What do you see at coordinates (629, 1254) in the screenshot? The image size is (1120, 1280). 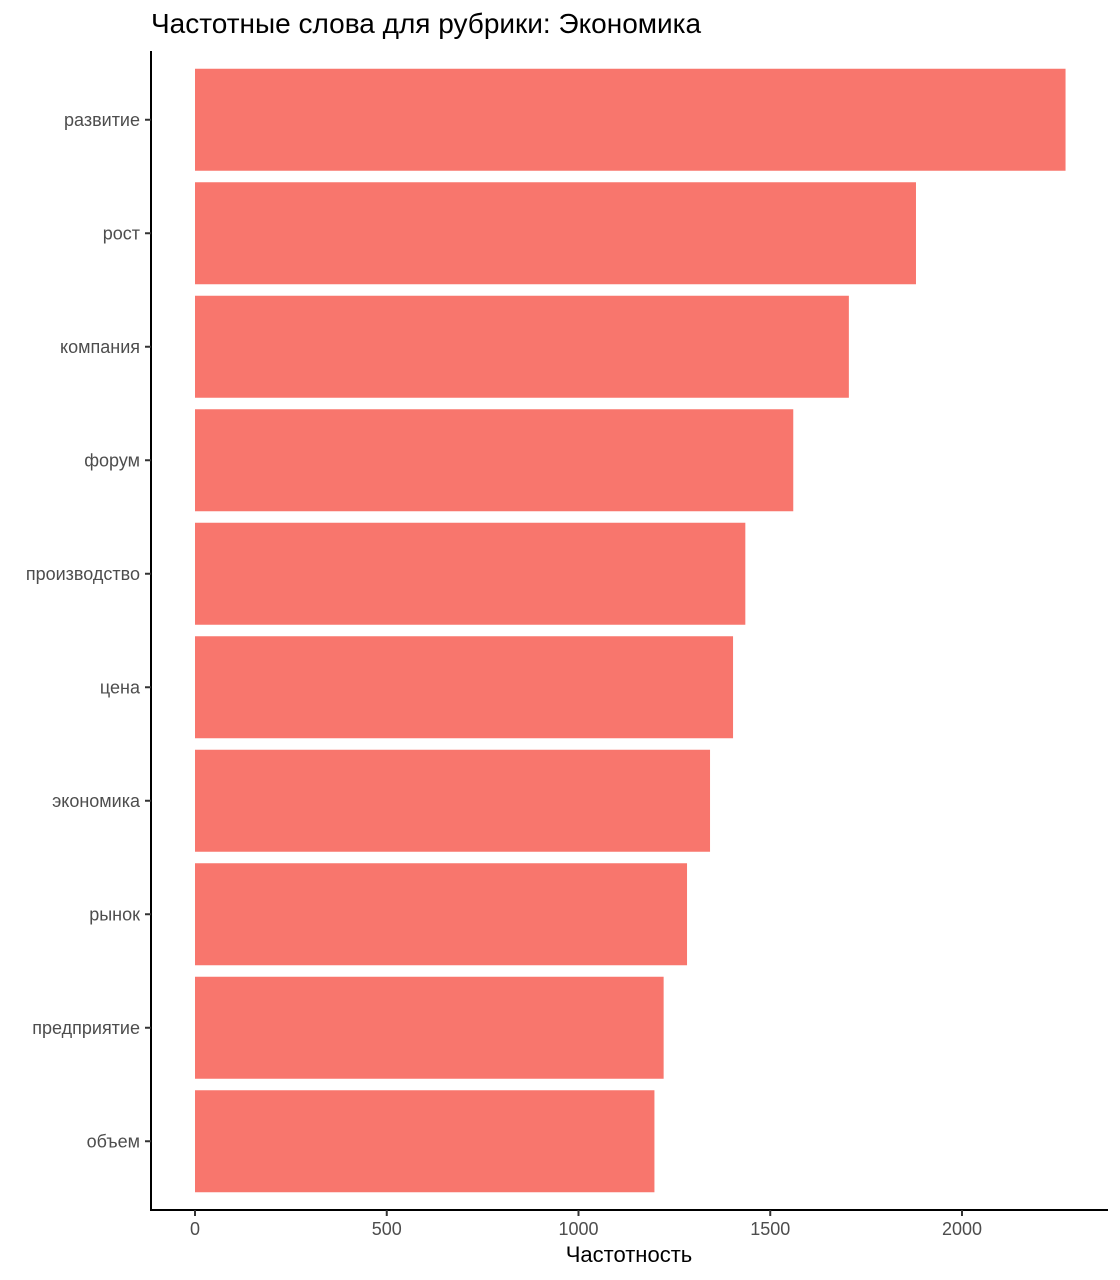 I see `x-axis-title: Частотность` at bounding box center [629, 1254].